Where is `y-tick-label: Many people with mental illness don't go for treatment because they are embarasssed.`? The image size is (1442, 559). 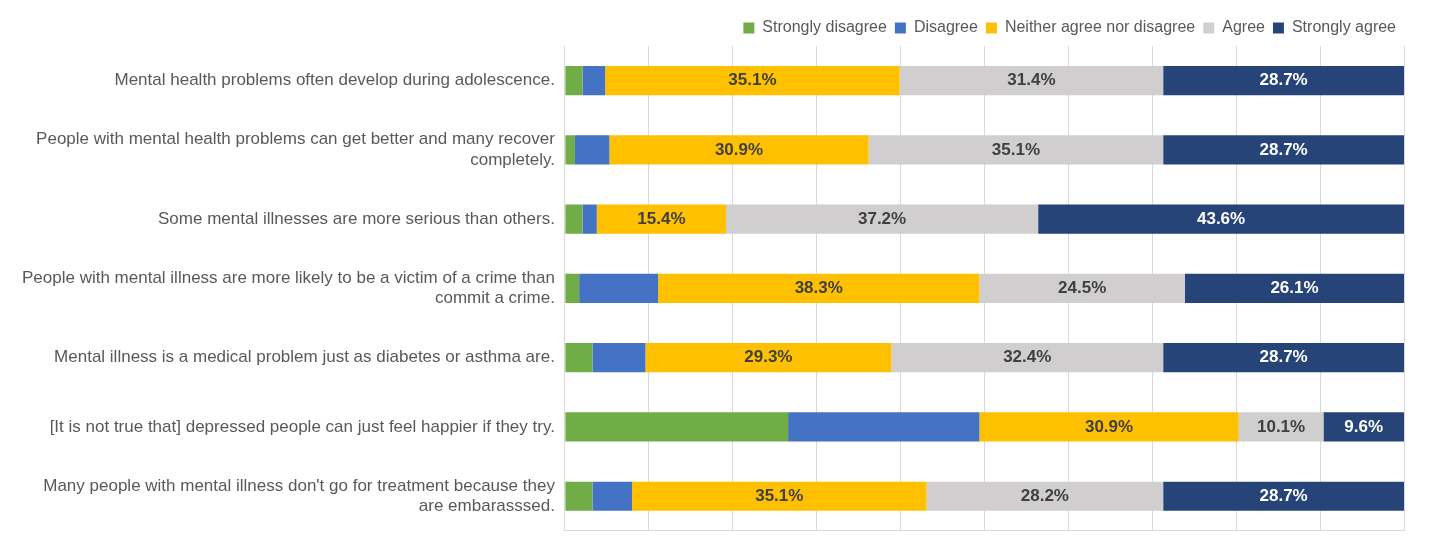 y-tick-label: Many people with mental illness don't go for treatment because they are embarasssed. is located at coordinates (299, 495).